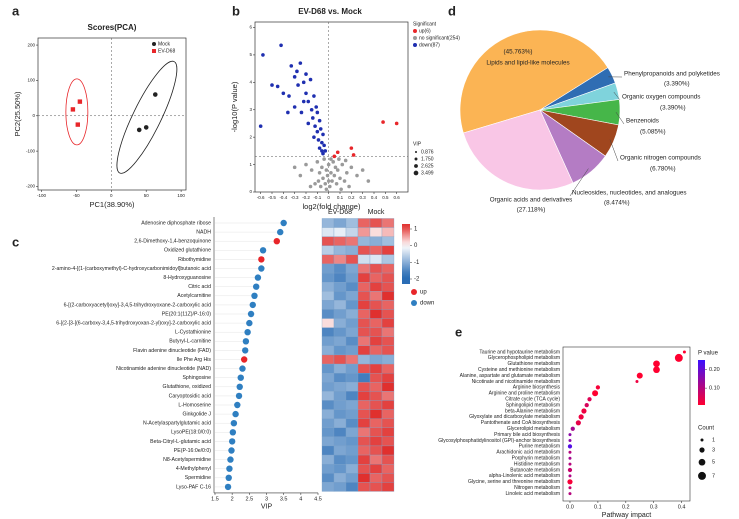  I want to click on row-label: Ile Phe Arg His, so click(194, 360).